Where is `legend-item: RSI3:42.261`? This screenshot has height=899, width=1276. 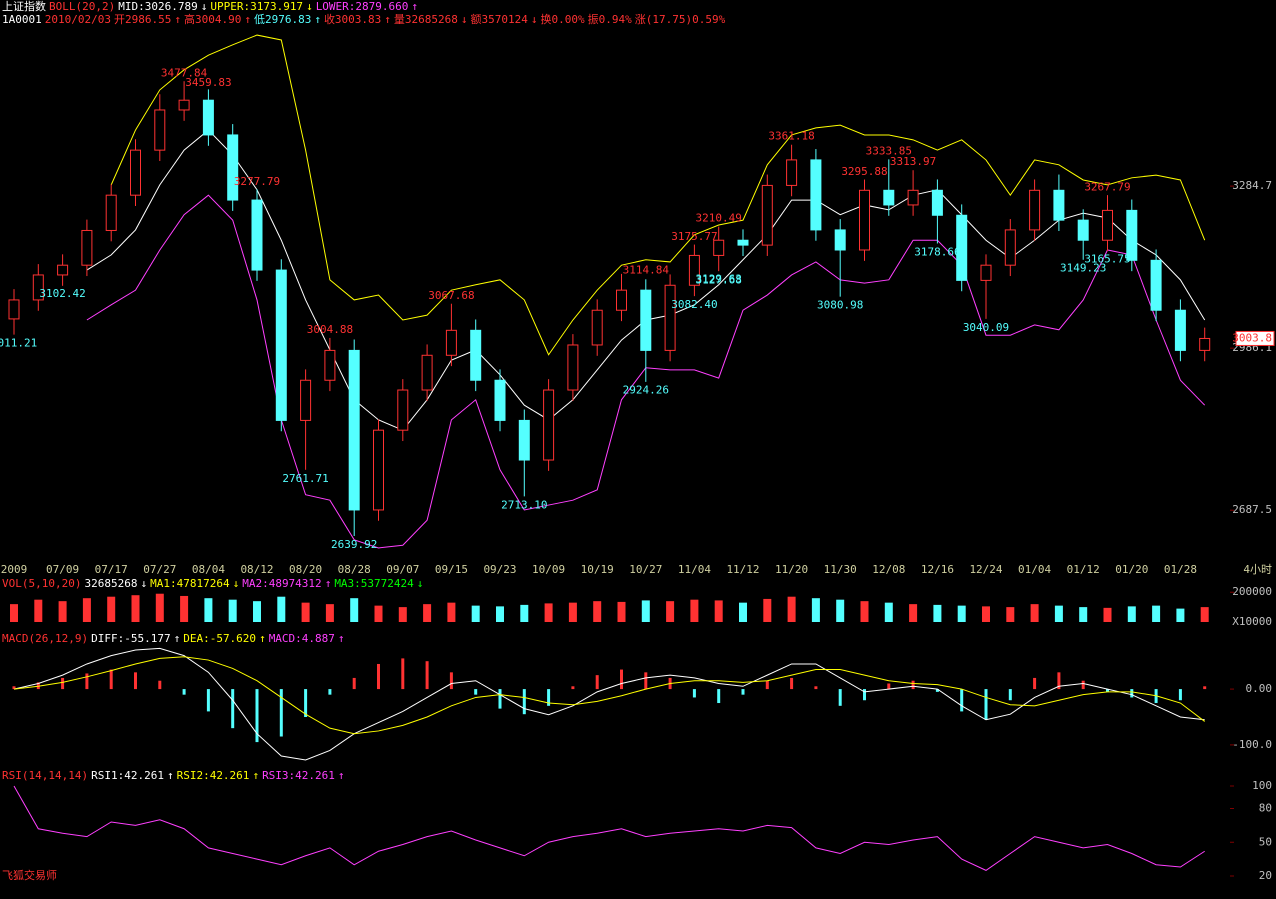 legend-item: RSI3:42.261 is located at coordinates (298, 775).